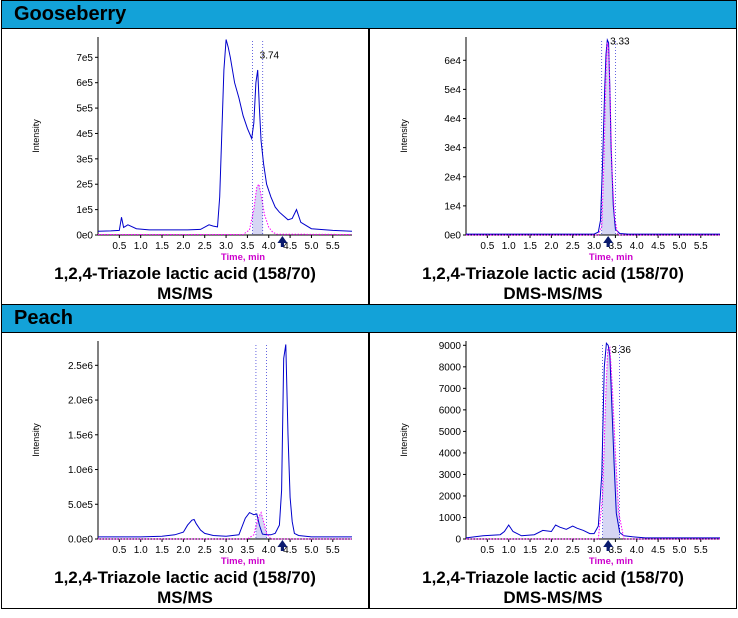 This screenshot has height=618, width=738. What do you see at coordinates (450, 367) in the screenshot?
I see `y-tick-label: 8000` at bounding box center [450, 367].